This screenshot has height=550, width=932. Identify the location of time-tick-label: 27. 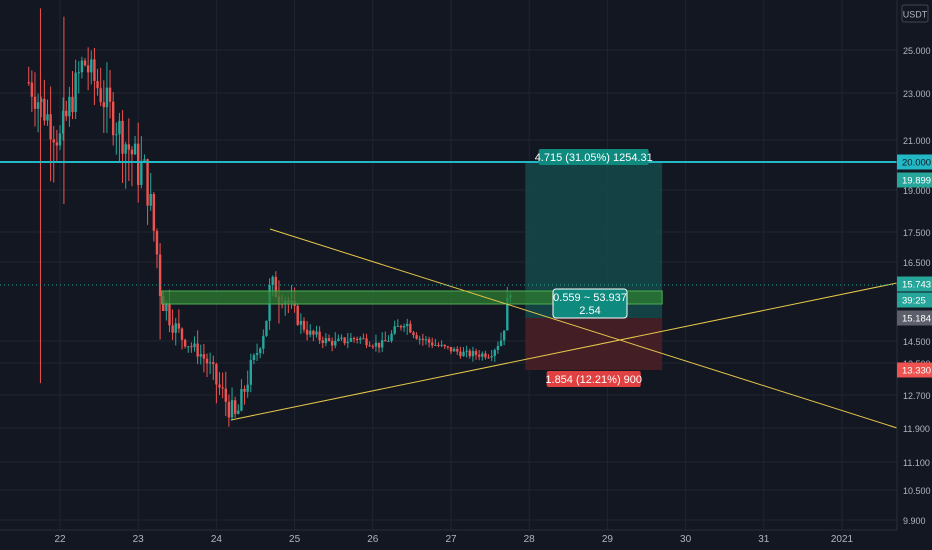
(451, 539).